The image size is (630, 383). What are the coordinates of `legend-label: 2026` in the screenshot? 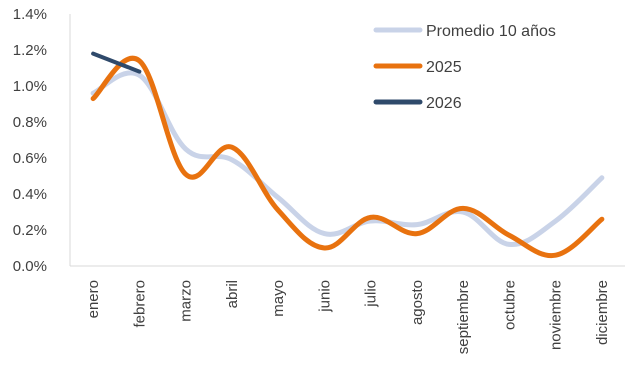 It's located at (444, 103).